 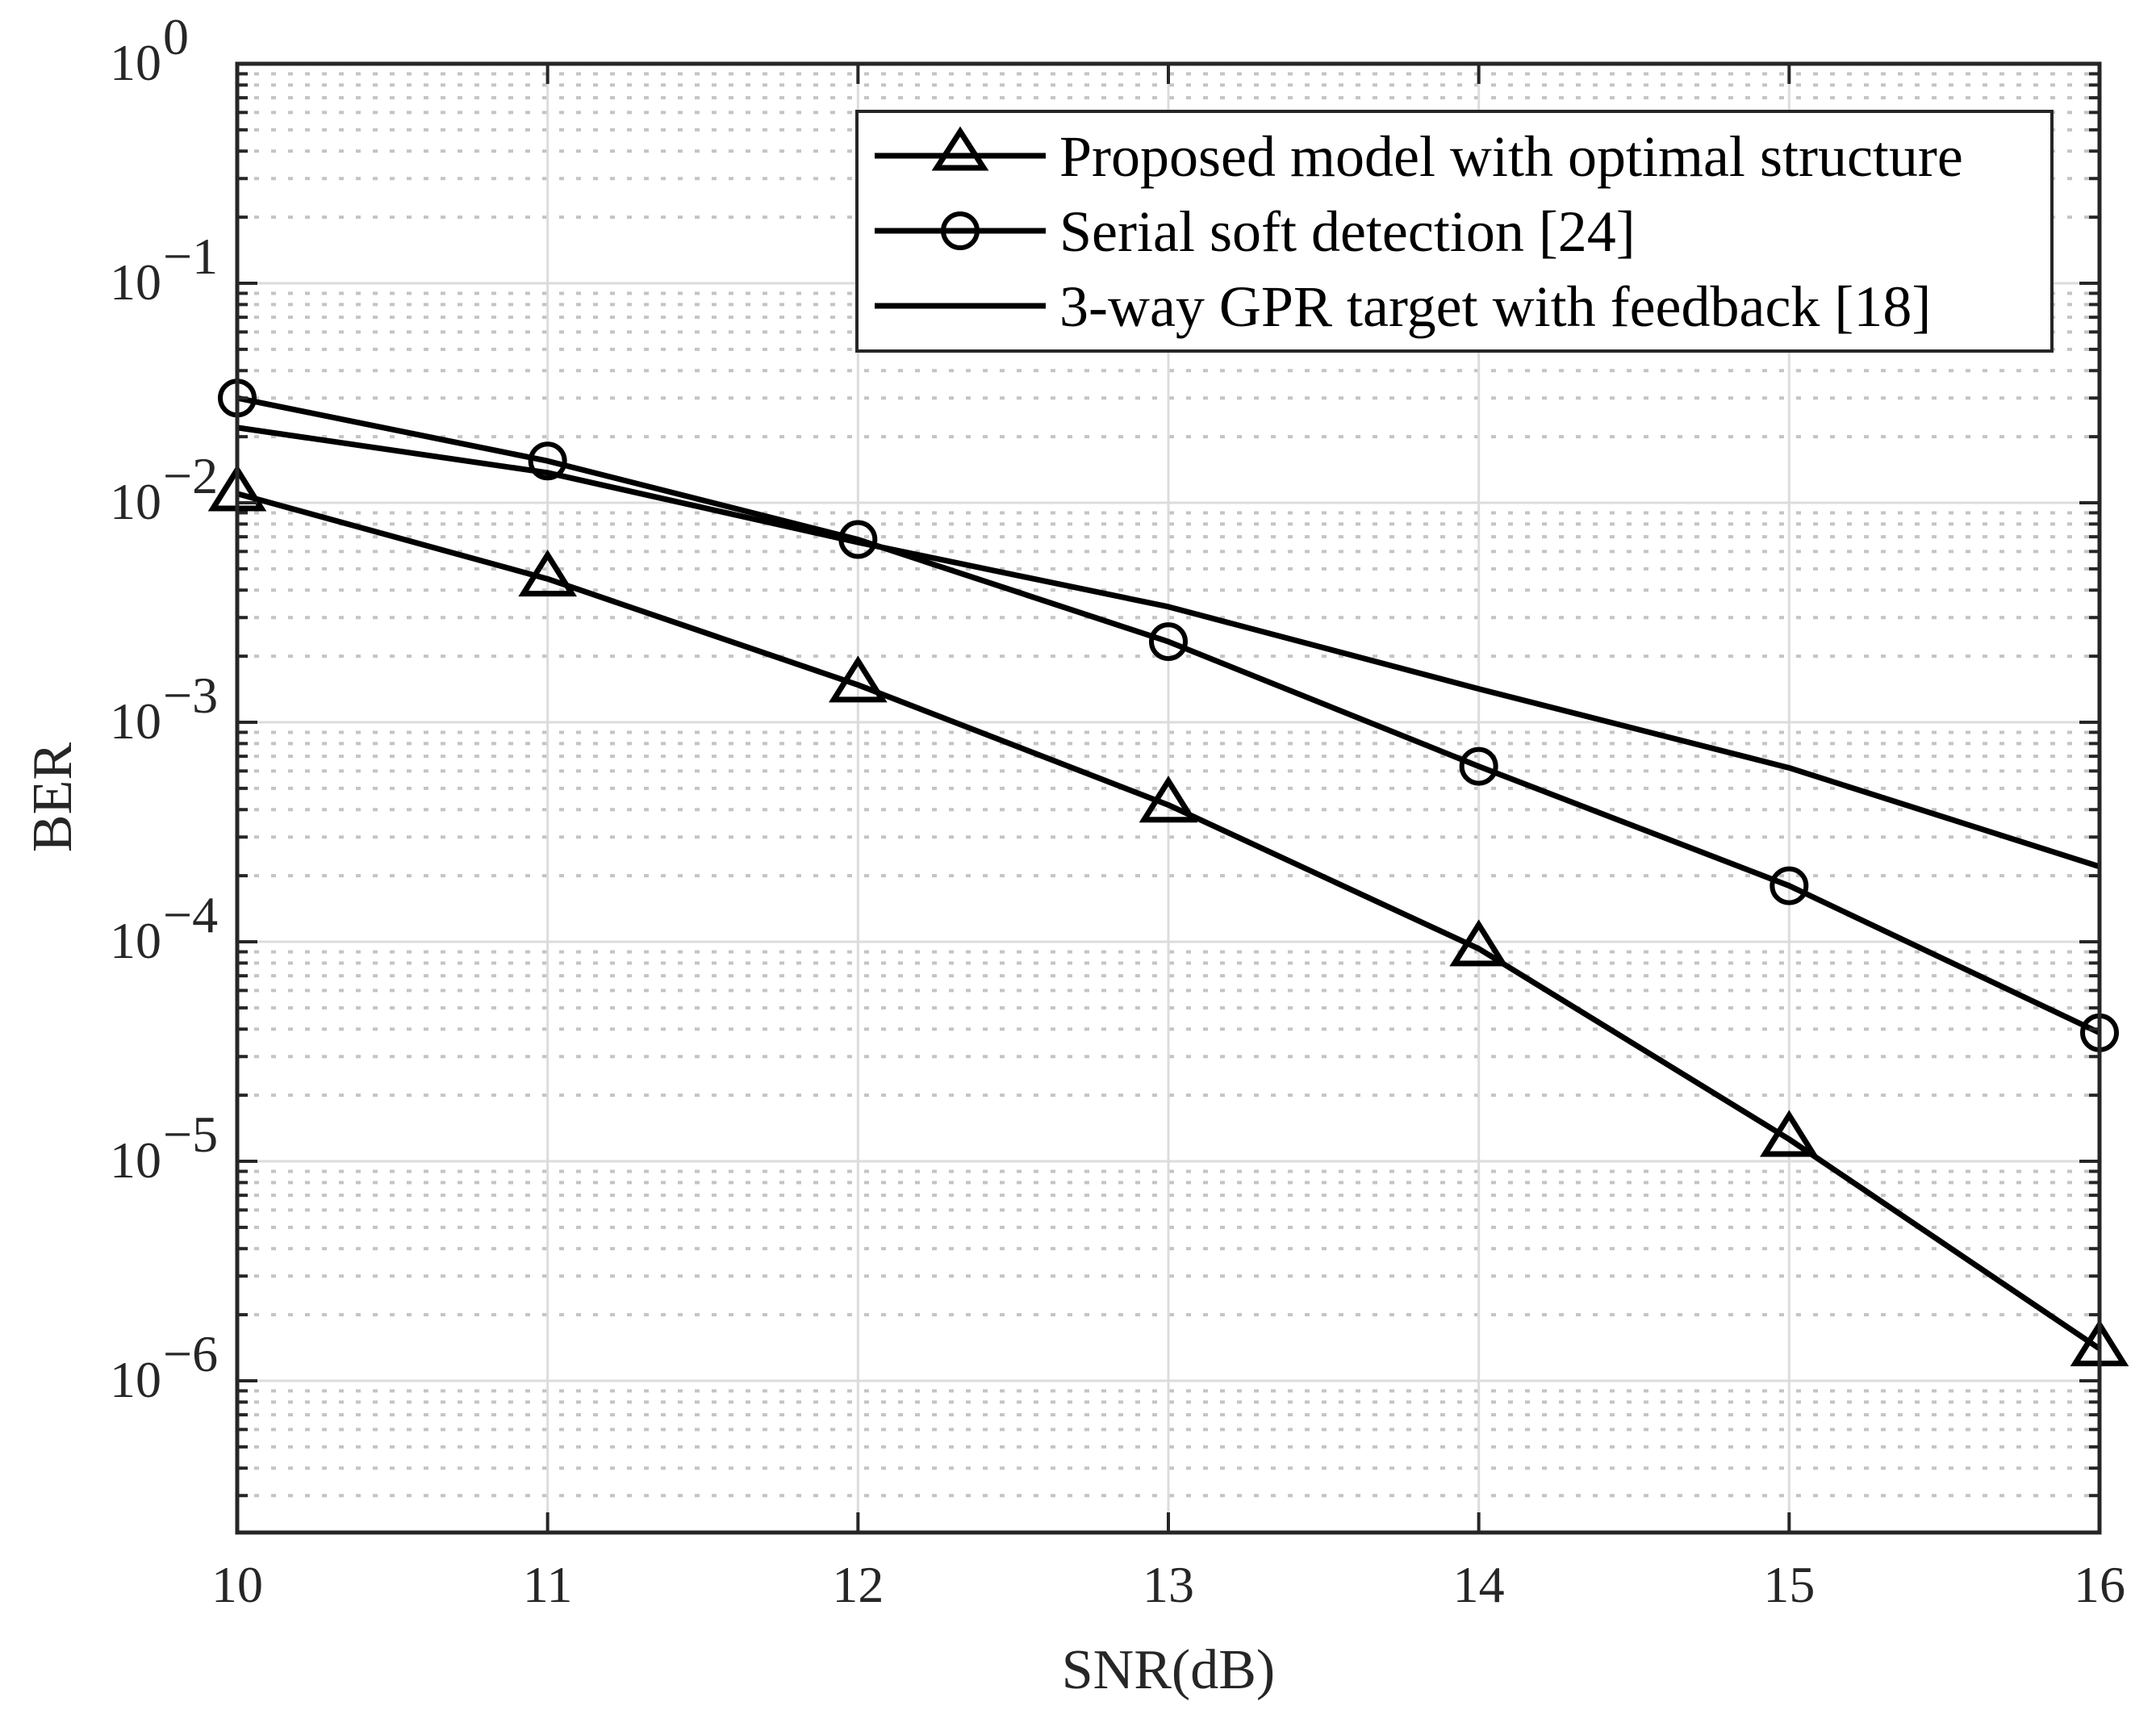 I want to click on x-tick-label: 16, so click(x=2099, y=1585).